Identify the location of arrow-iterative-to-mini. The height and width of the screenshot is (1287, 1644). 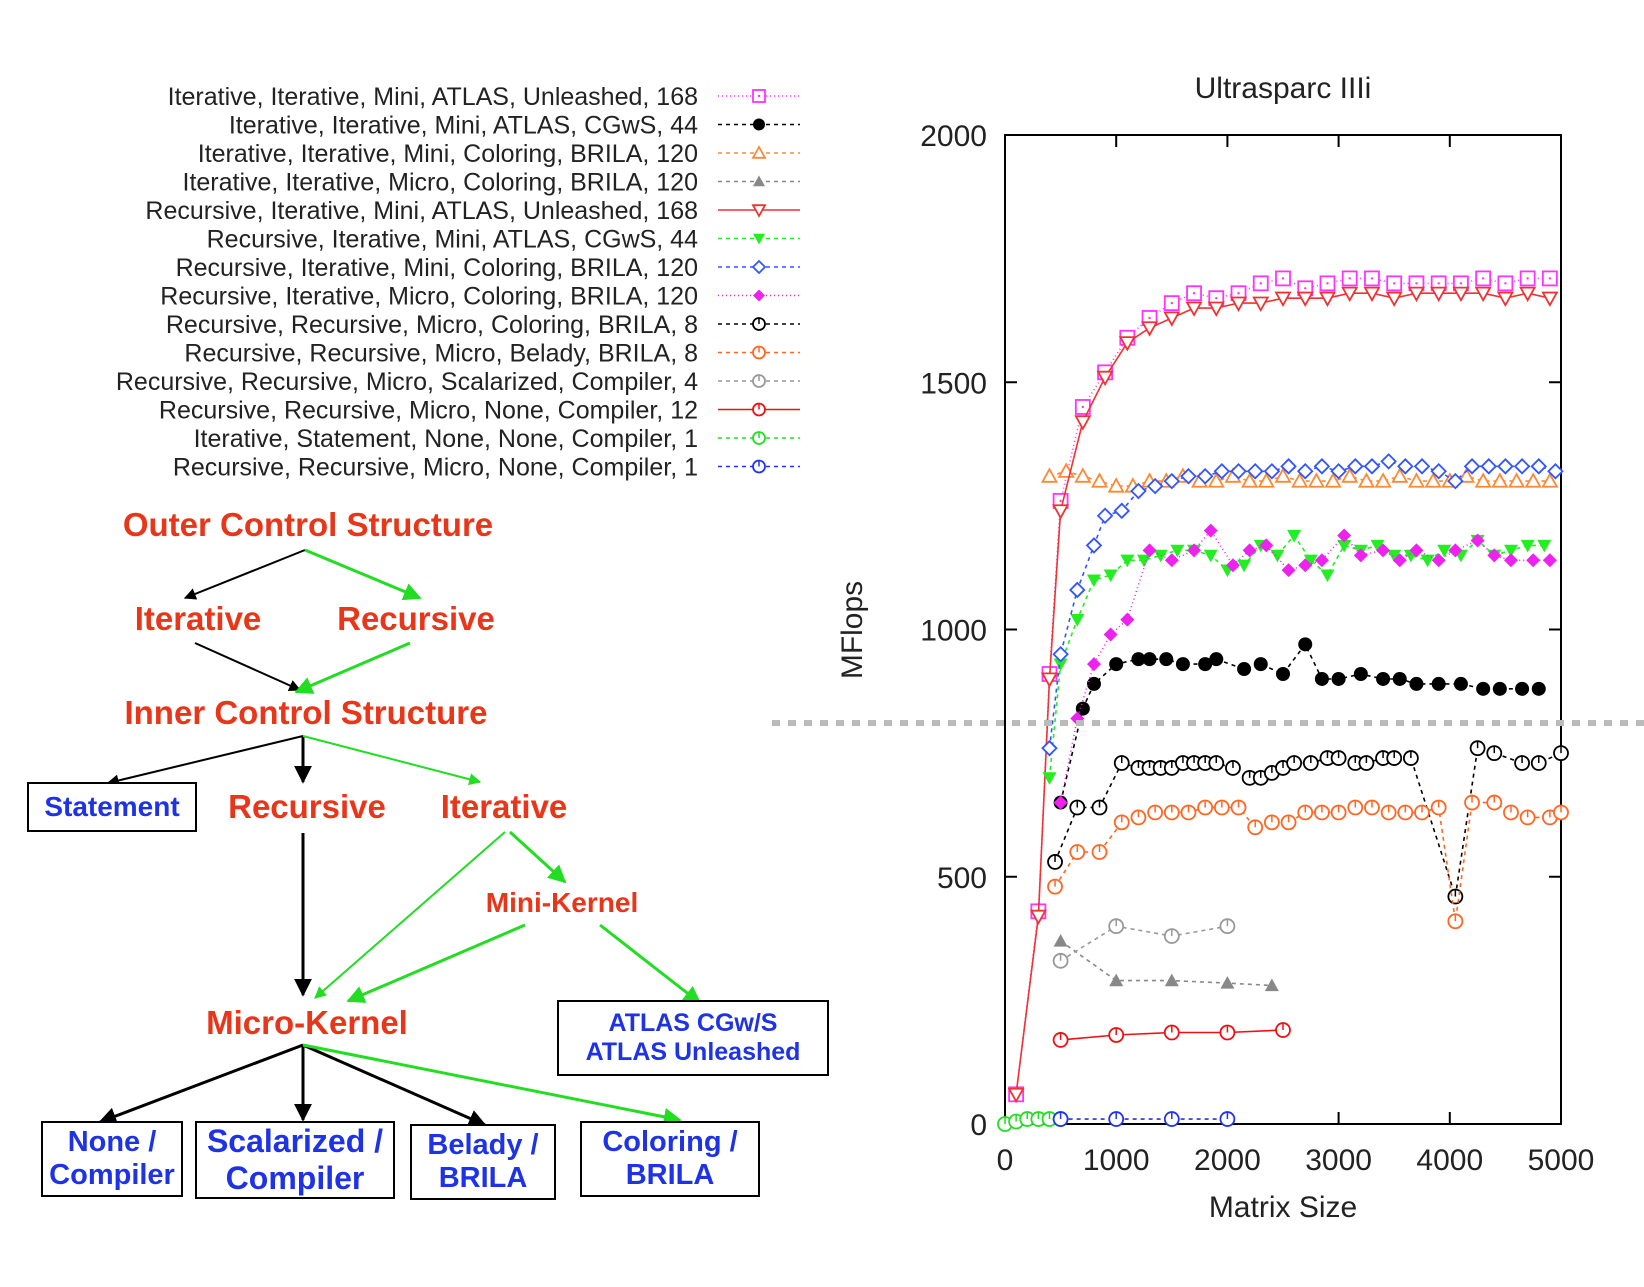
(537, 857).